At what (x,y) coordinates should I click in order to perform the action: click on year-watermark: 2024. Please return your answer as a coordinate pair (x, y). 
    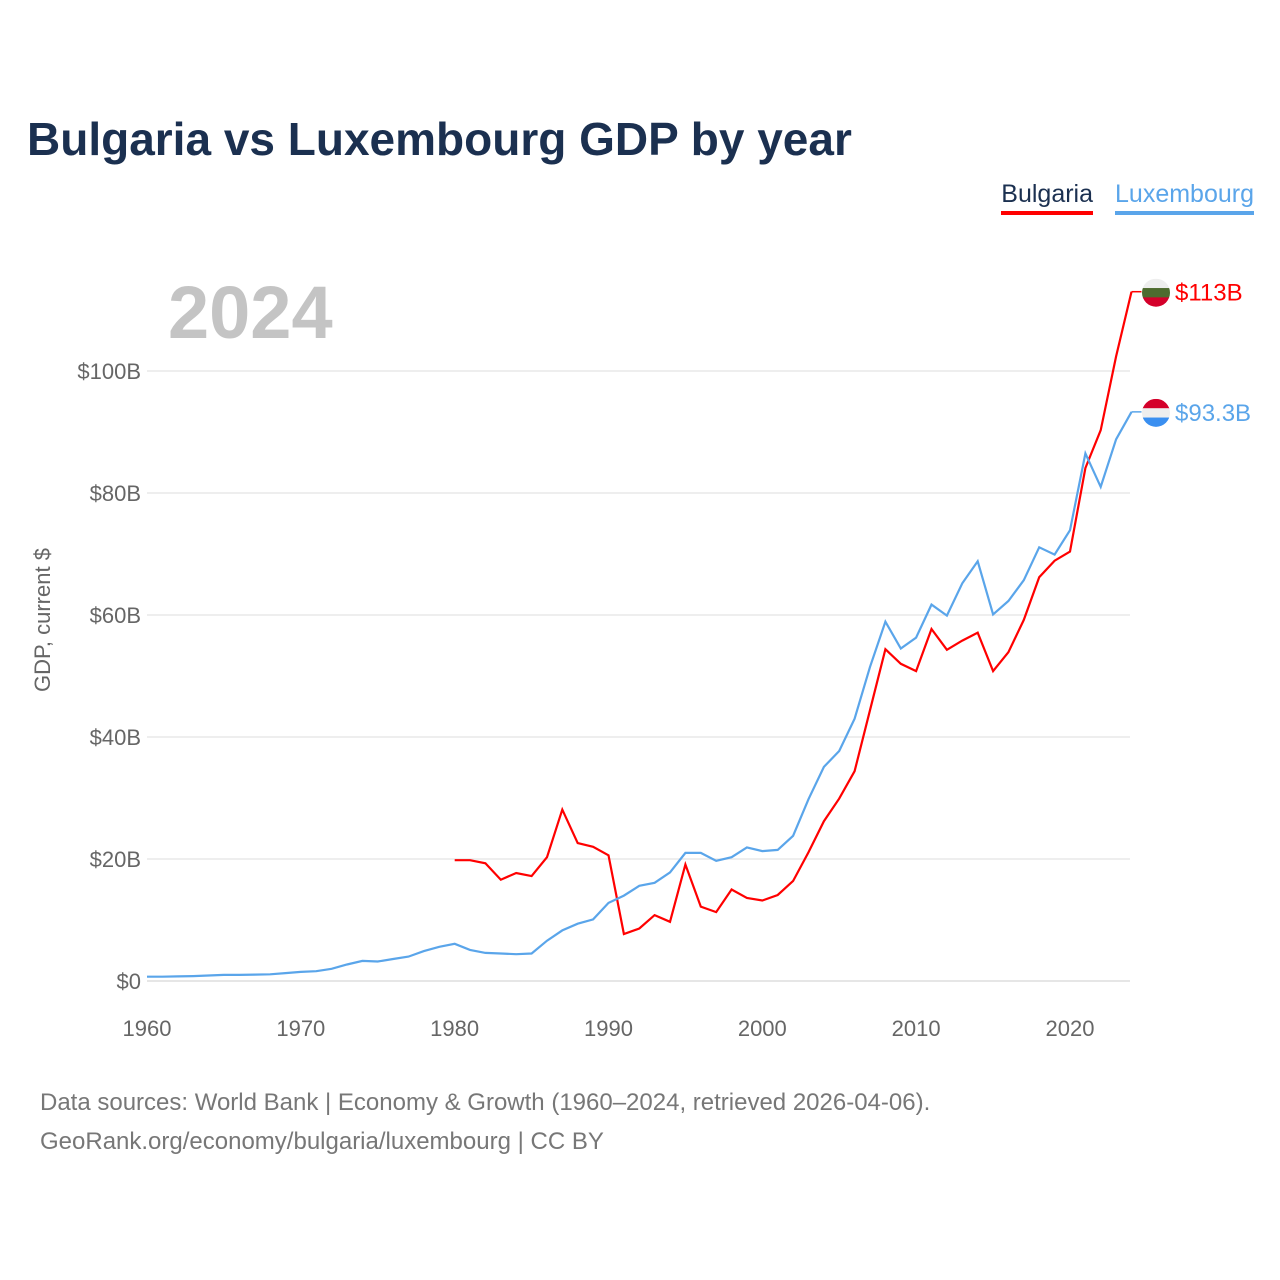
    Looking at the image, I should click on (250, 312).